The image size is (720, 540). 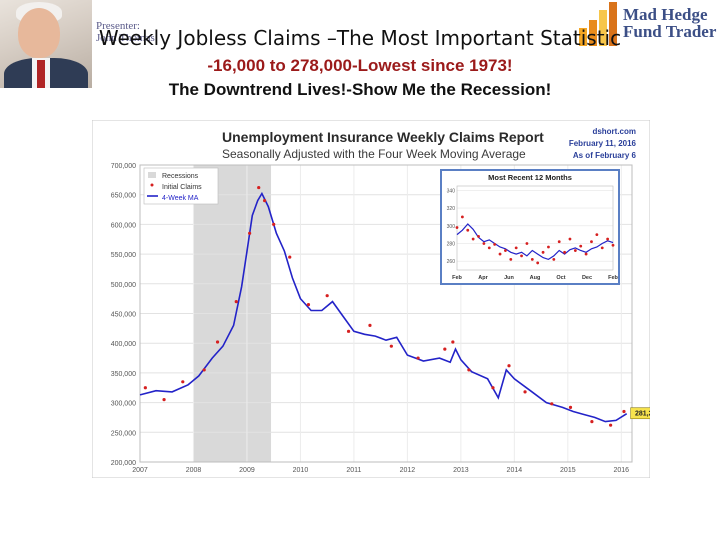 I want to click on inset-x-tick-label: Jun, so click(x=509, y=278).